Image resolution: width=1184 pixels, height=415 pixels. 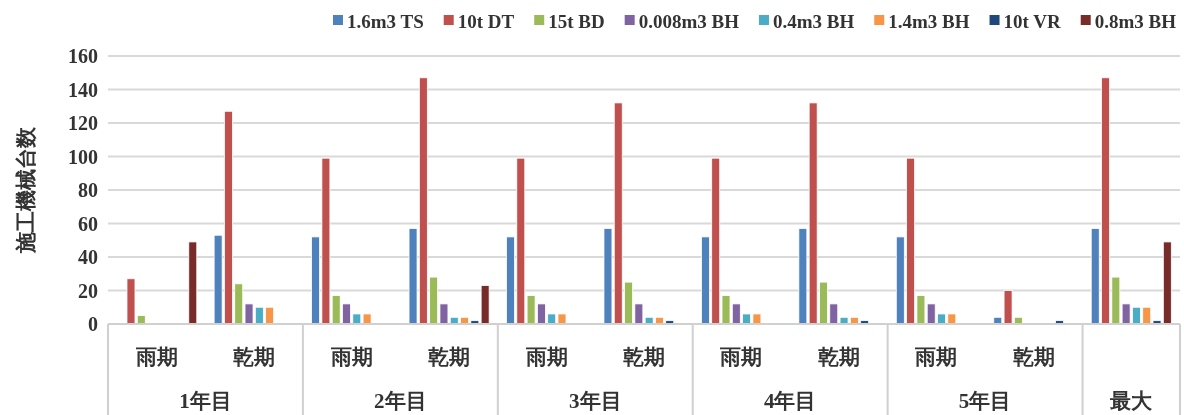 What do you see at coordinates (400, 401) in the screenshot?
I see `text: 2年目` at bounding box center [400, 401].